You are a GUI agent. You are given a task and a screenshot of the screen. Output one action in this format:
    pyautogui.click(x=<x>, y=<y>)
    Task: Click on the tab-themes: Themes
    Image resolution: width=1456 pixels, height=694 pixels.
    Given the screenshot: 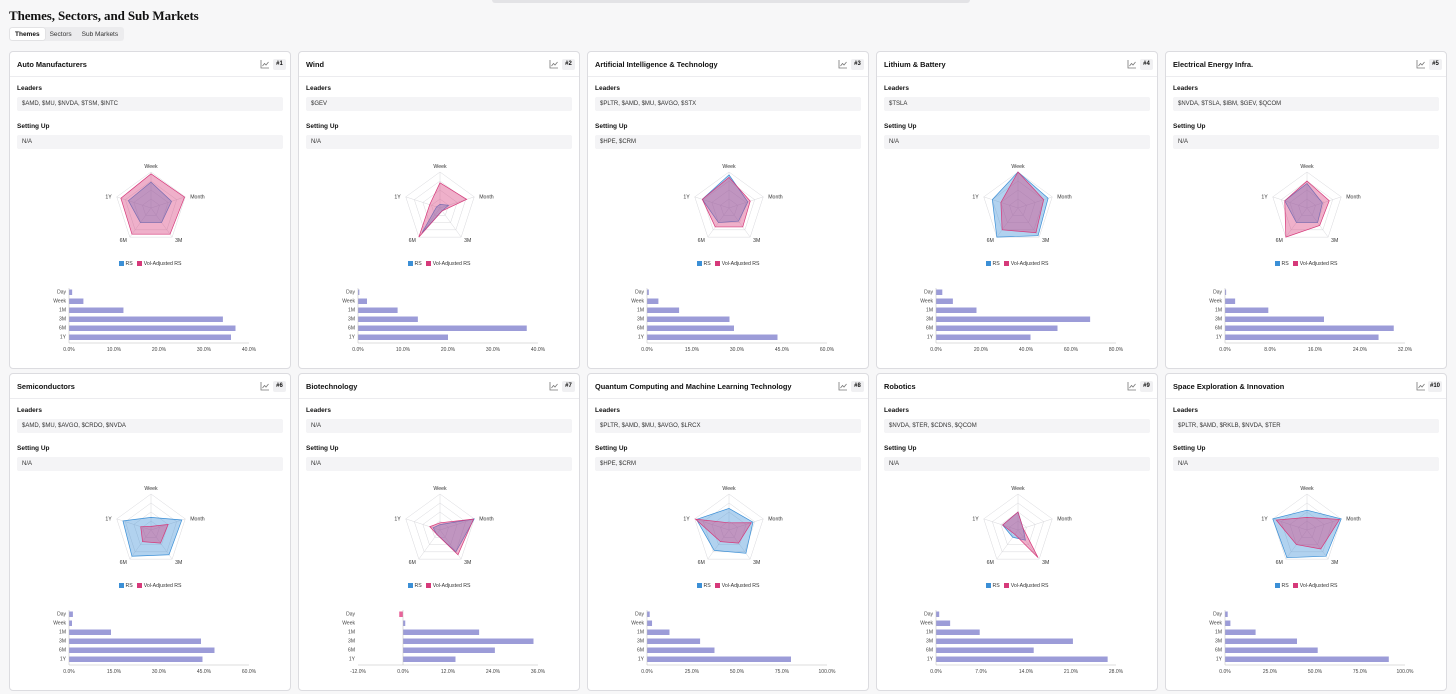 What is the action you would take?
    pyautogui.click(x=27, y=34)
    